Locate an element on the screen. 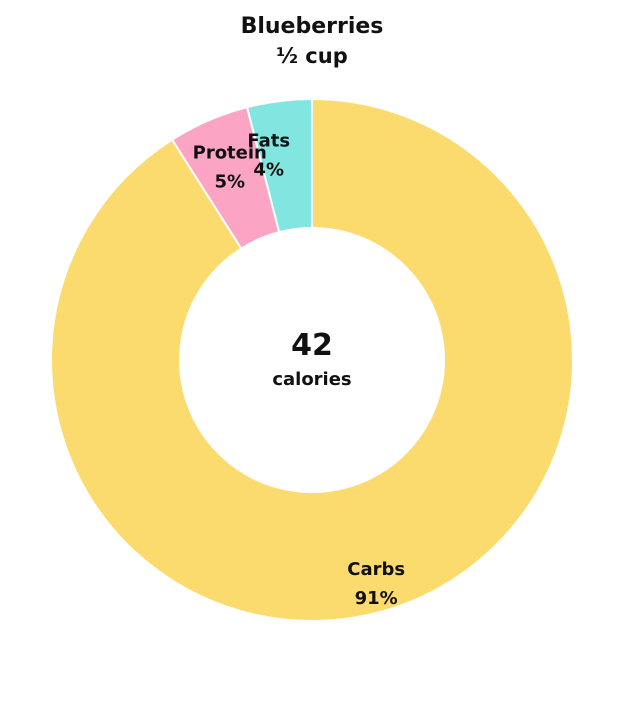 This screenshot has height=720, width=624. calories-label: calories is located at coordinates (311, 379).